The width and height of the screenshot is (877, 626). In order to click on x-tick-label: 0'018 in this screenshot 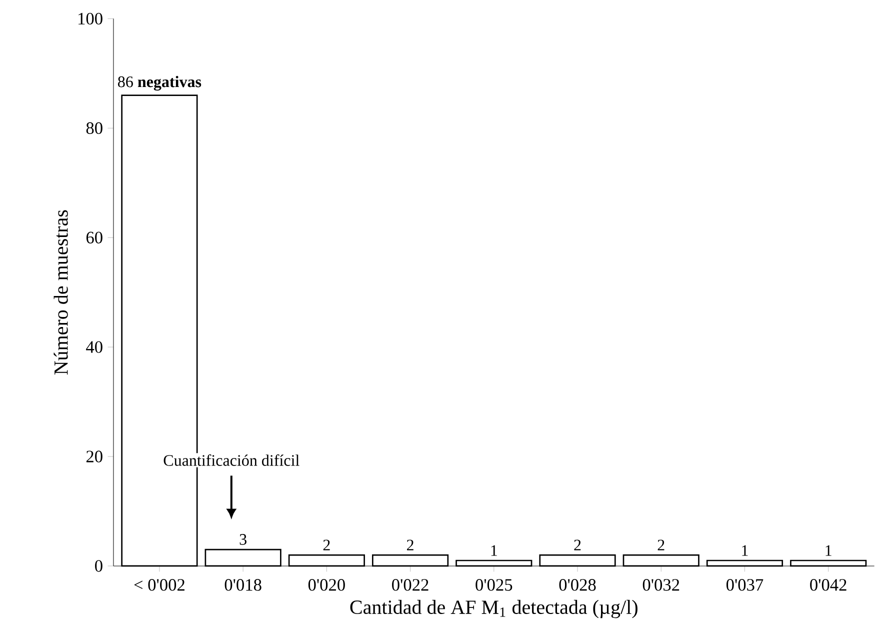, I will do `click(243, 585)`.